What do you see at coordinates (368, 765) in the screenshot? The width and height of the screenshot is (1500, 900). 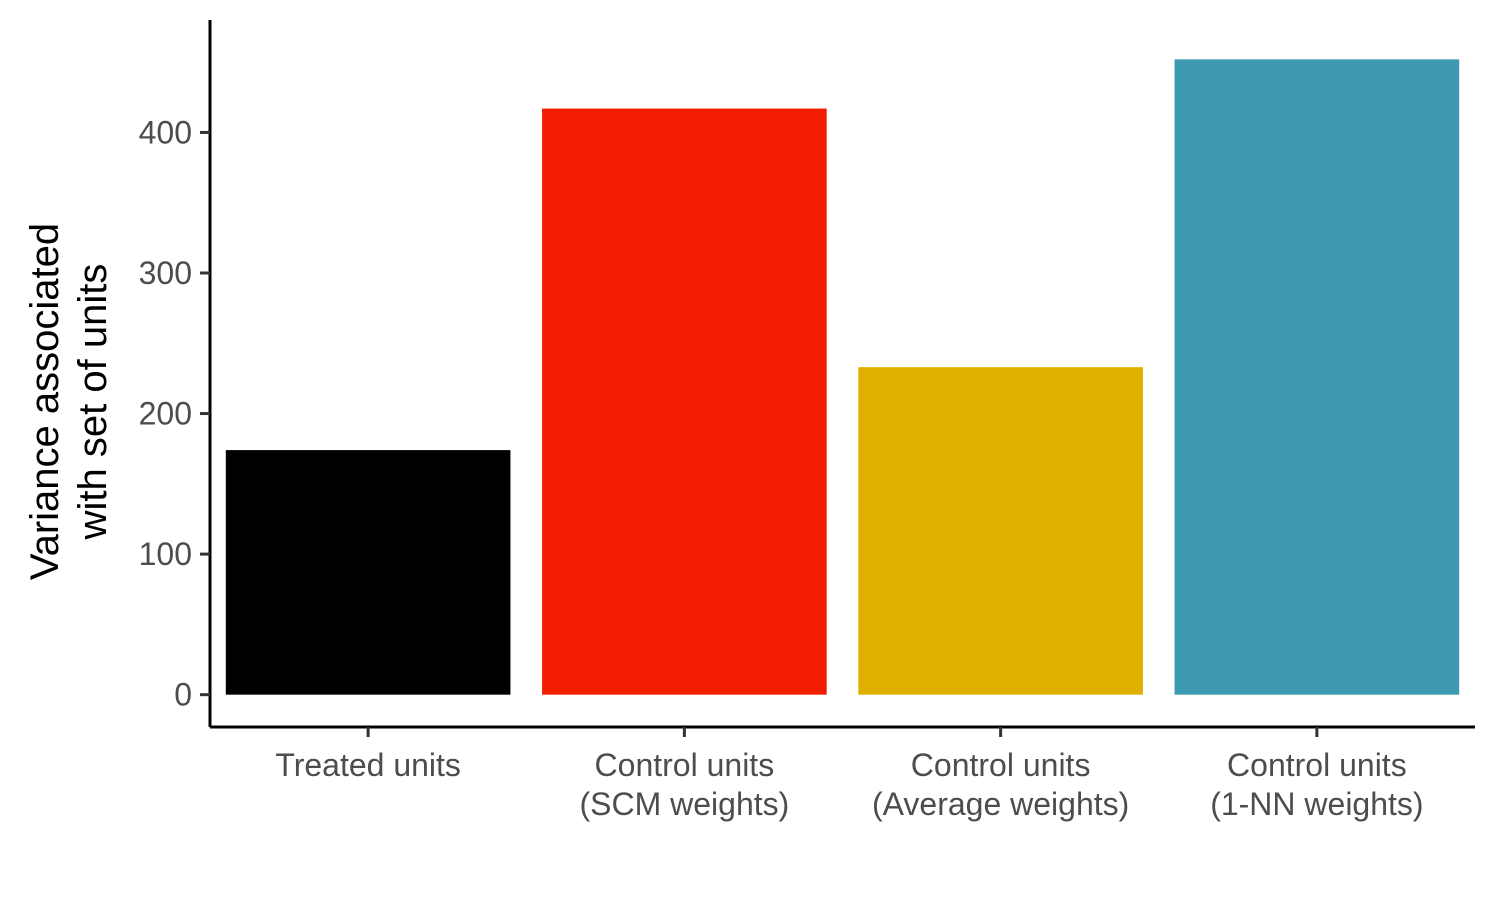 I see `x-tick-label-0: Treated units` at bounding box center [368, 765].